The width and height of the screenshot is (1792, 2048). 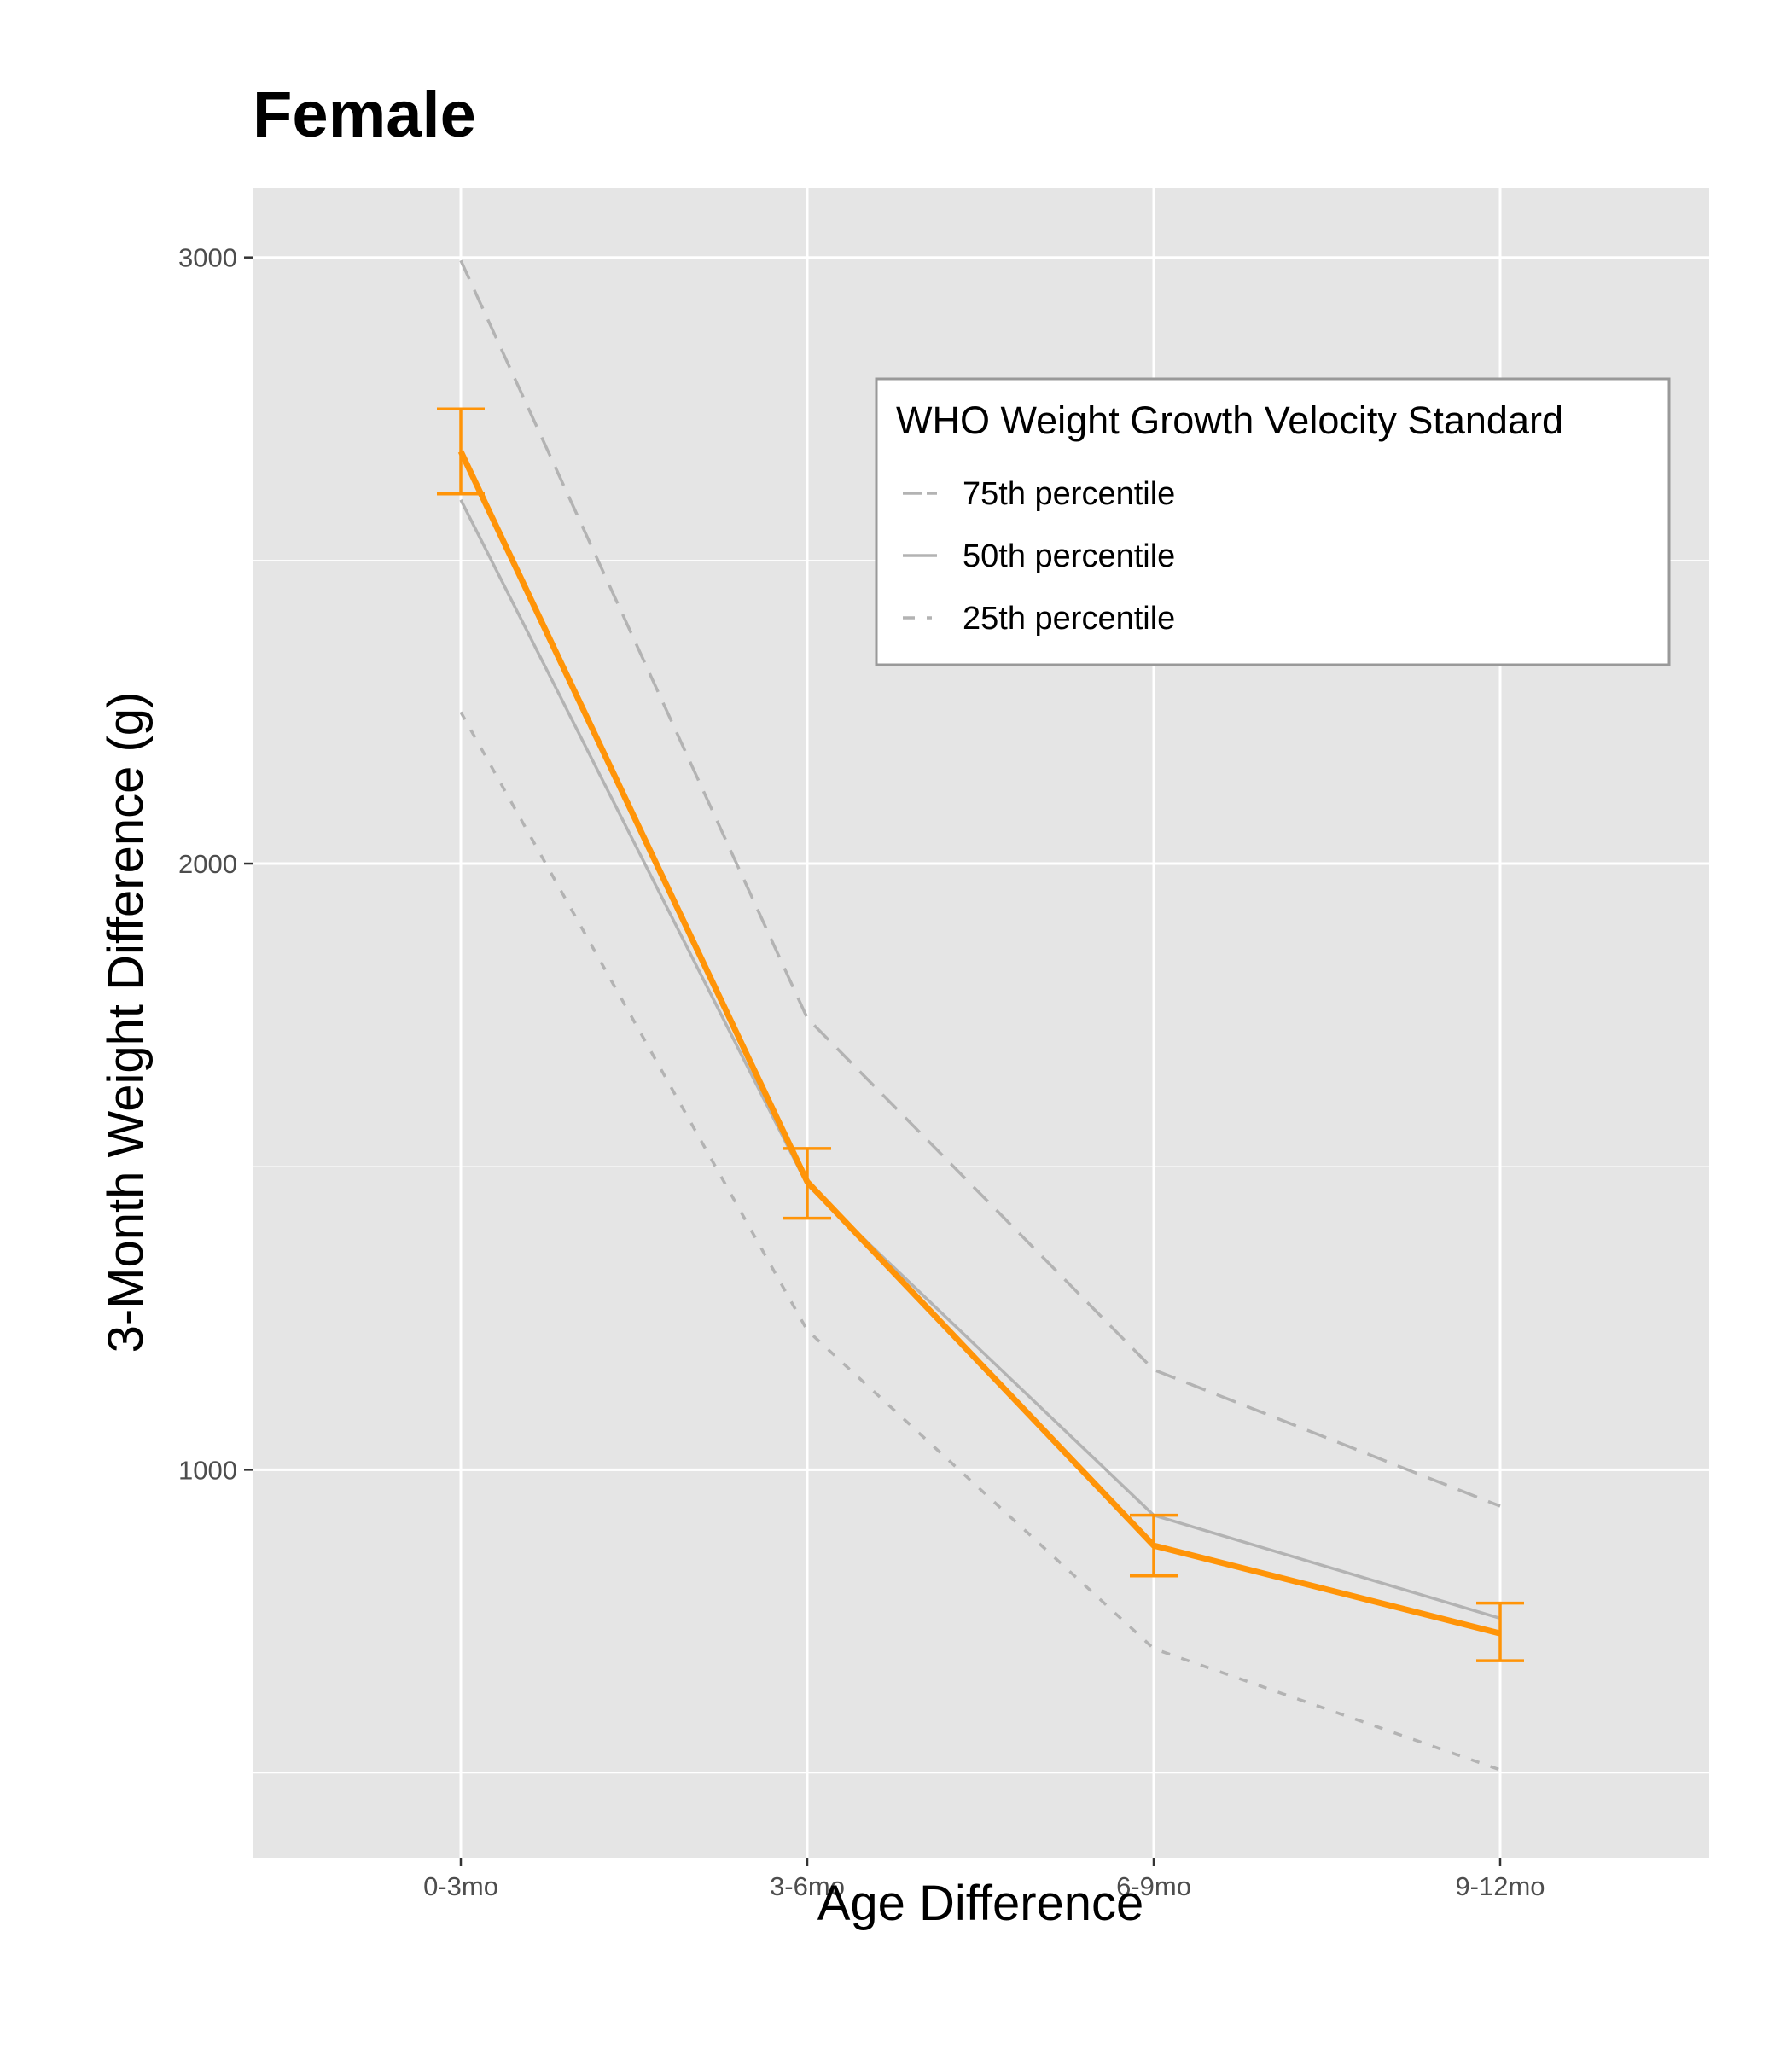 What do you see at coordinates (1500, 1886) in the screenshot?
I see `x-tick-label: 9-12mo` at bounding box center [1500, 1886].